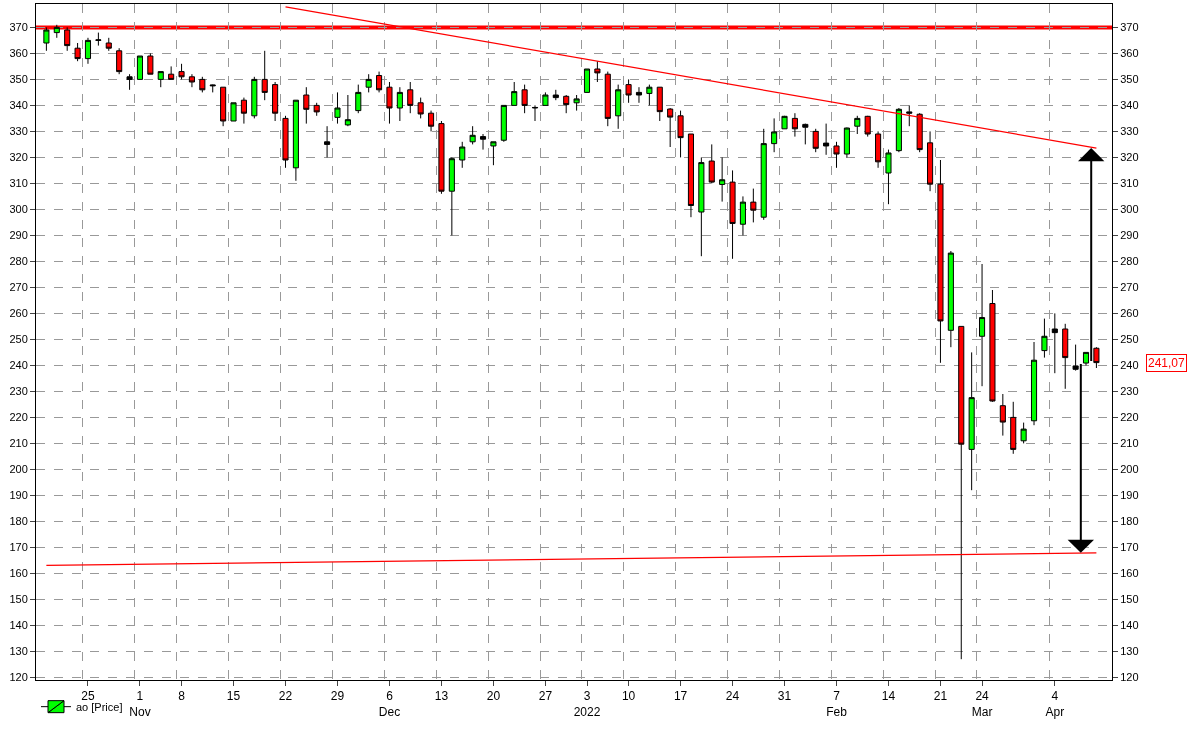  What do you see at coordinates (1129, 183) in the screenshot?
I see `y2-tick-label: 310` at bounding box center [1129, 183].